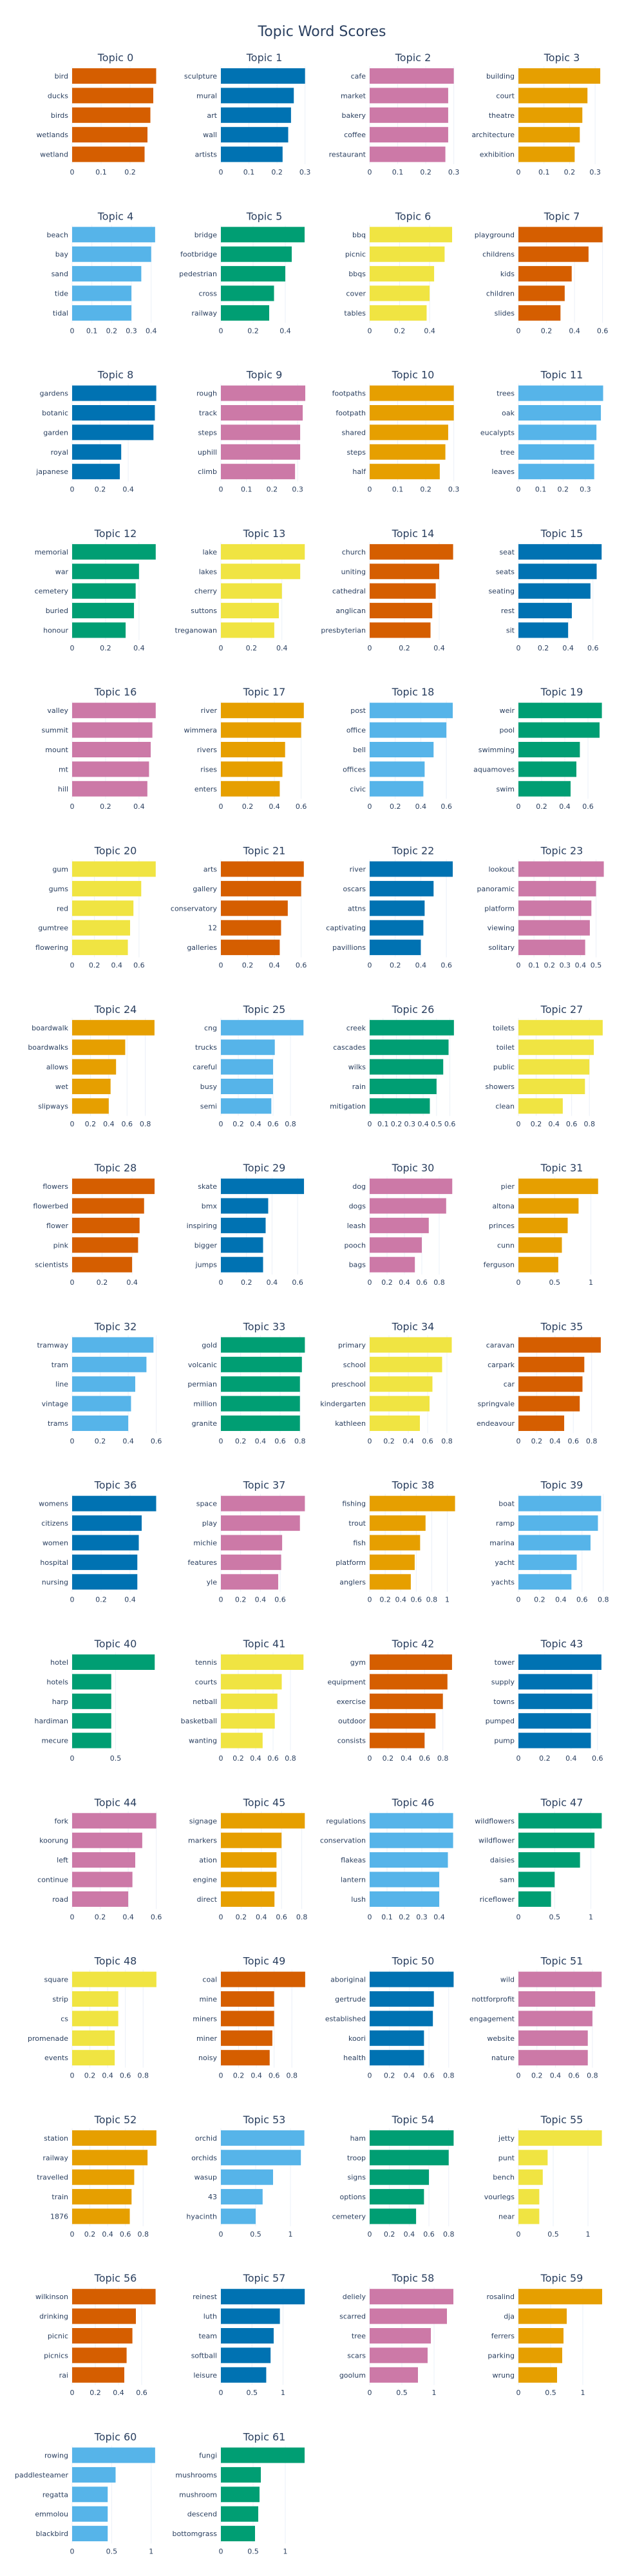 The height and width of the screenshot is (2576, 644). What do you see at coordinates (505, 313) in the screenshot?
I see `bar-label: slides` at bounding box center [505, 313].